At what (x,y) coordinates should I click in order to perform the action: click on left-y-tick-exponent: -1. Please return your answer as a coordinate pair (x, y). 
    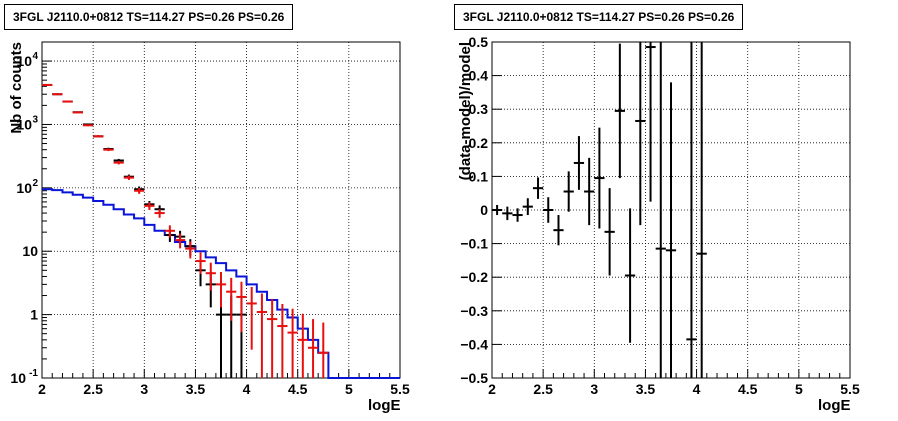
    Looking at the image, I should click on (33, 373).